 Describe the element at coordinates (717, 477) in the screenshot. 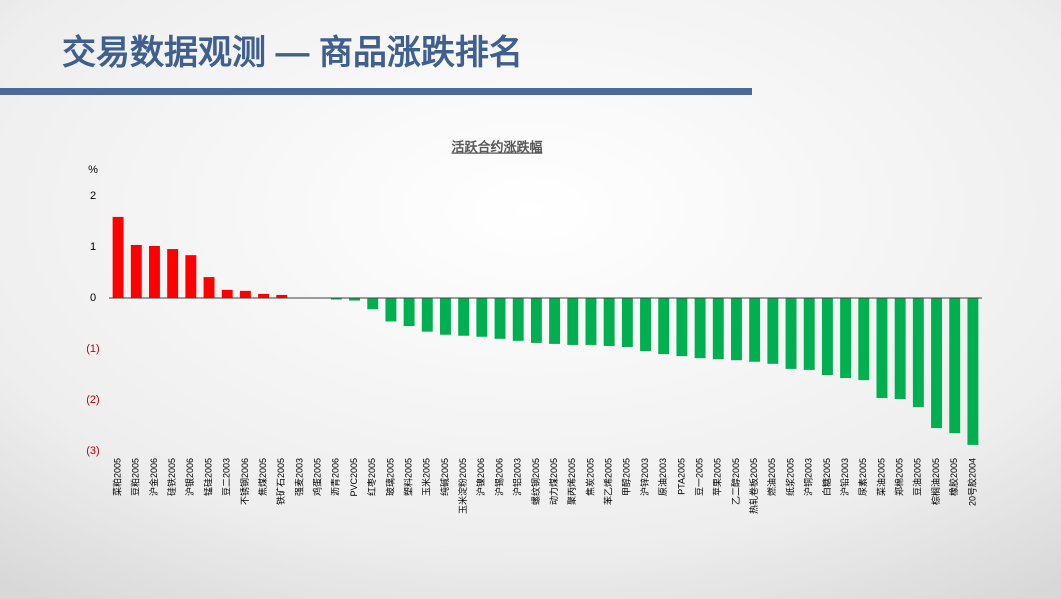

I see `x-tick-label: 苹果2005` at that location.